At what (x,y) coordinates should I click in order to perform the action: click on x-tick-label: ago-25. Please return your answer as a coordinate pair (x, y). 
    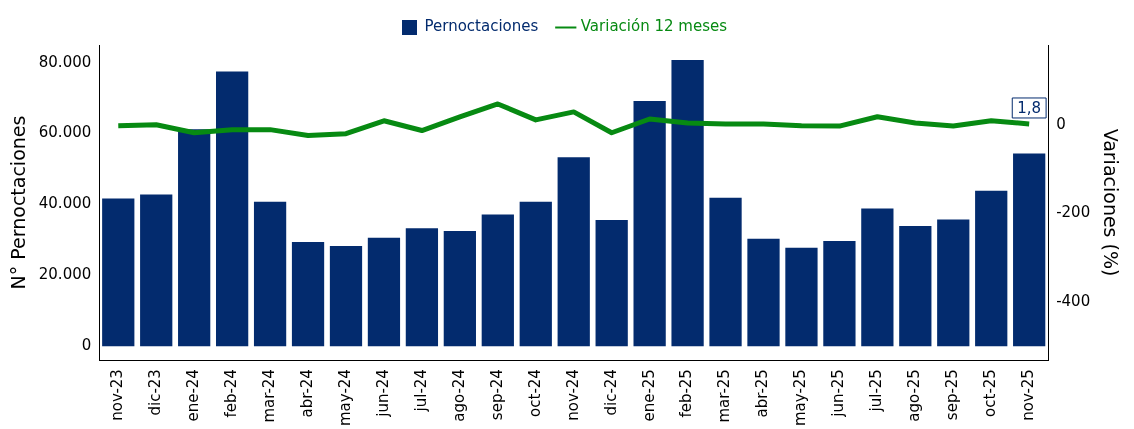
    Looking at the image, I should click on (914, 395).